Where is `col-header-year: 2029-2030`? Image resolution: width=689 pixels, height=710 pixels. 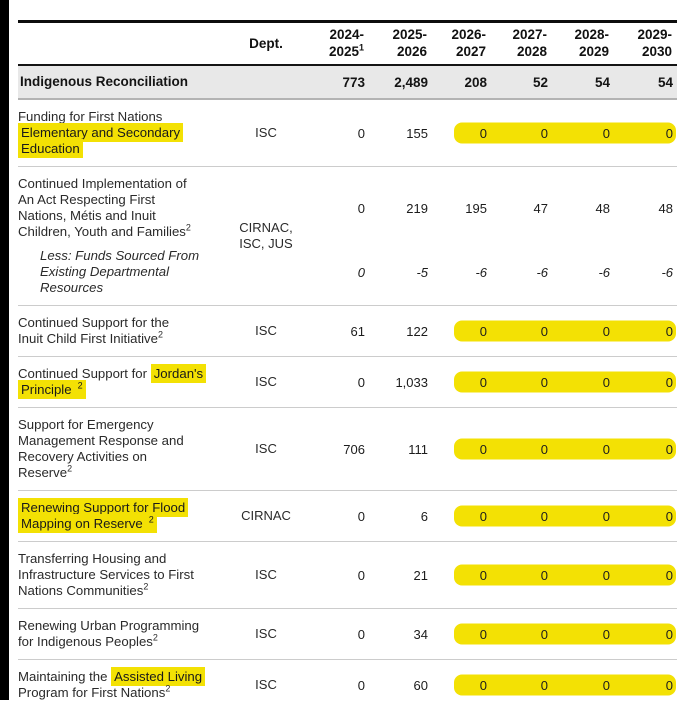 col-header-year: 2029-2030 is located at coordinates (645, 44).